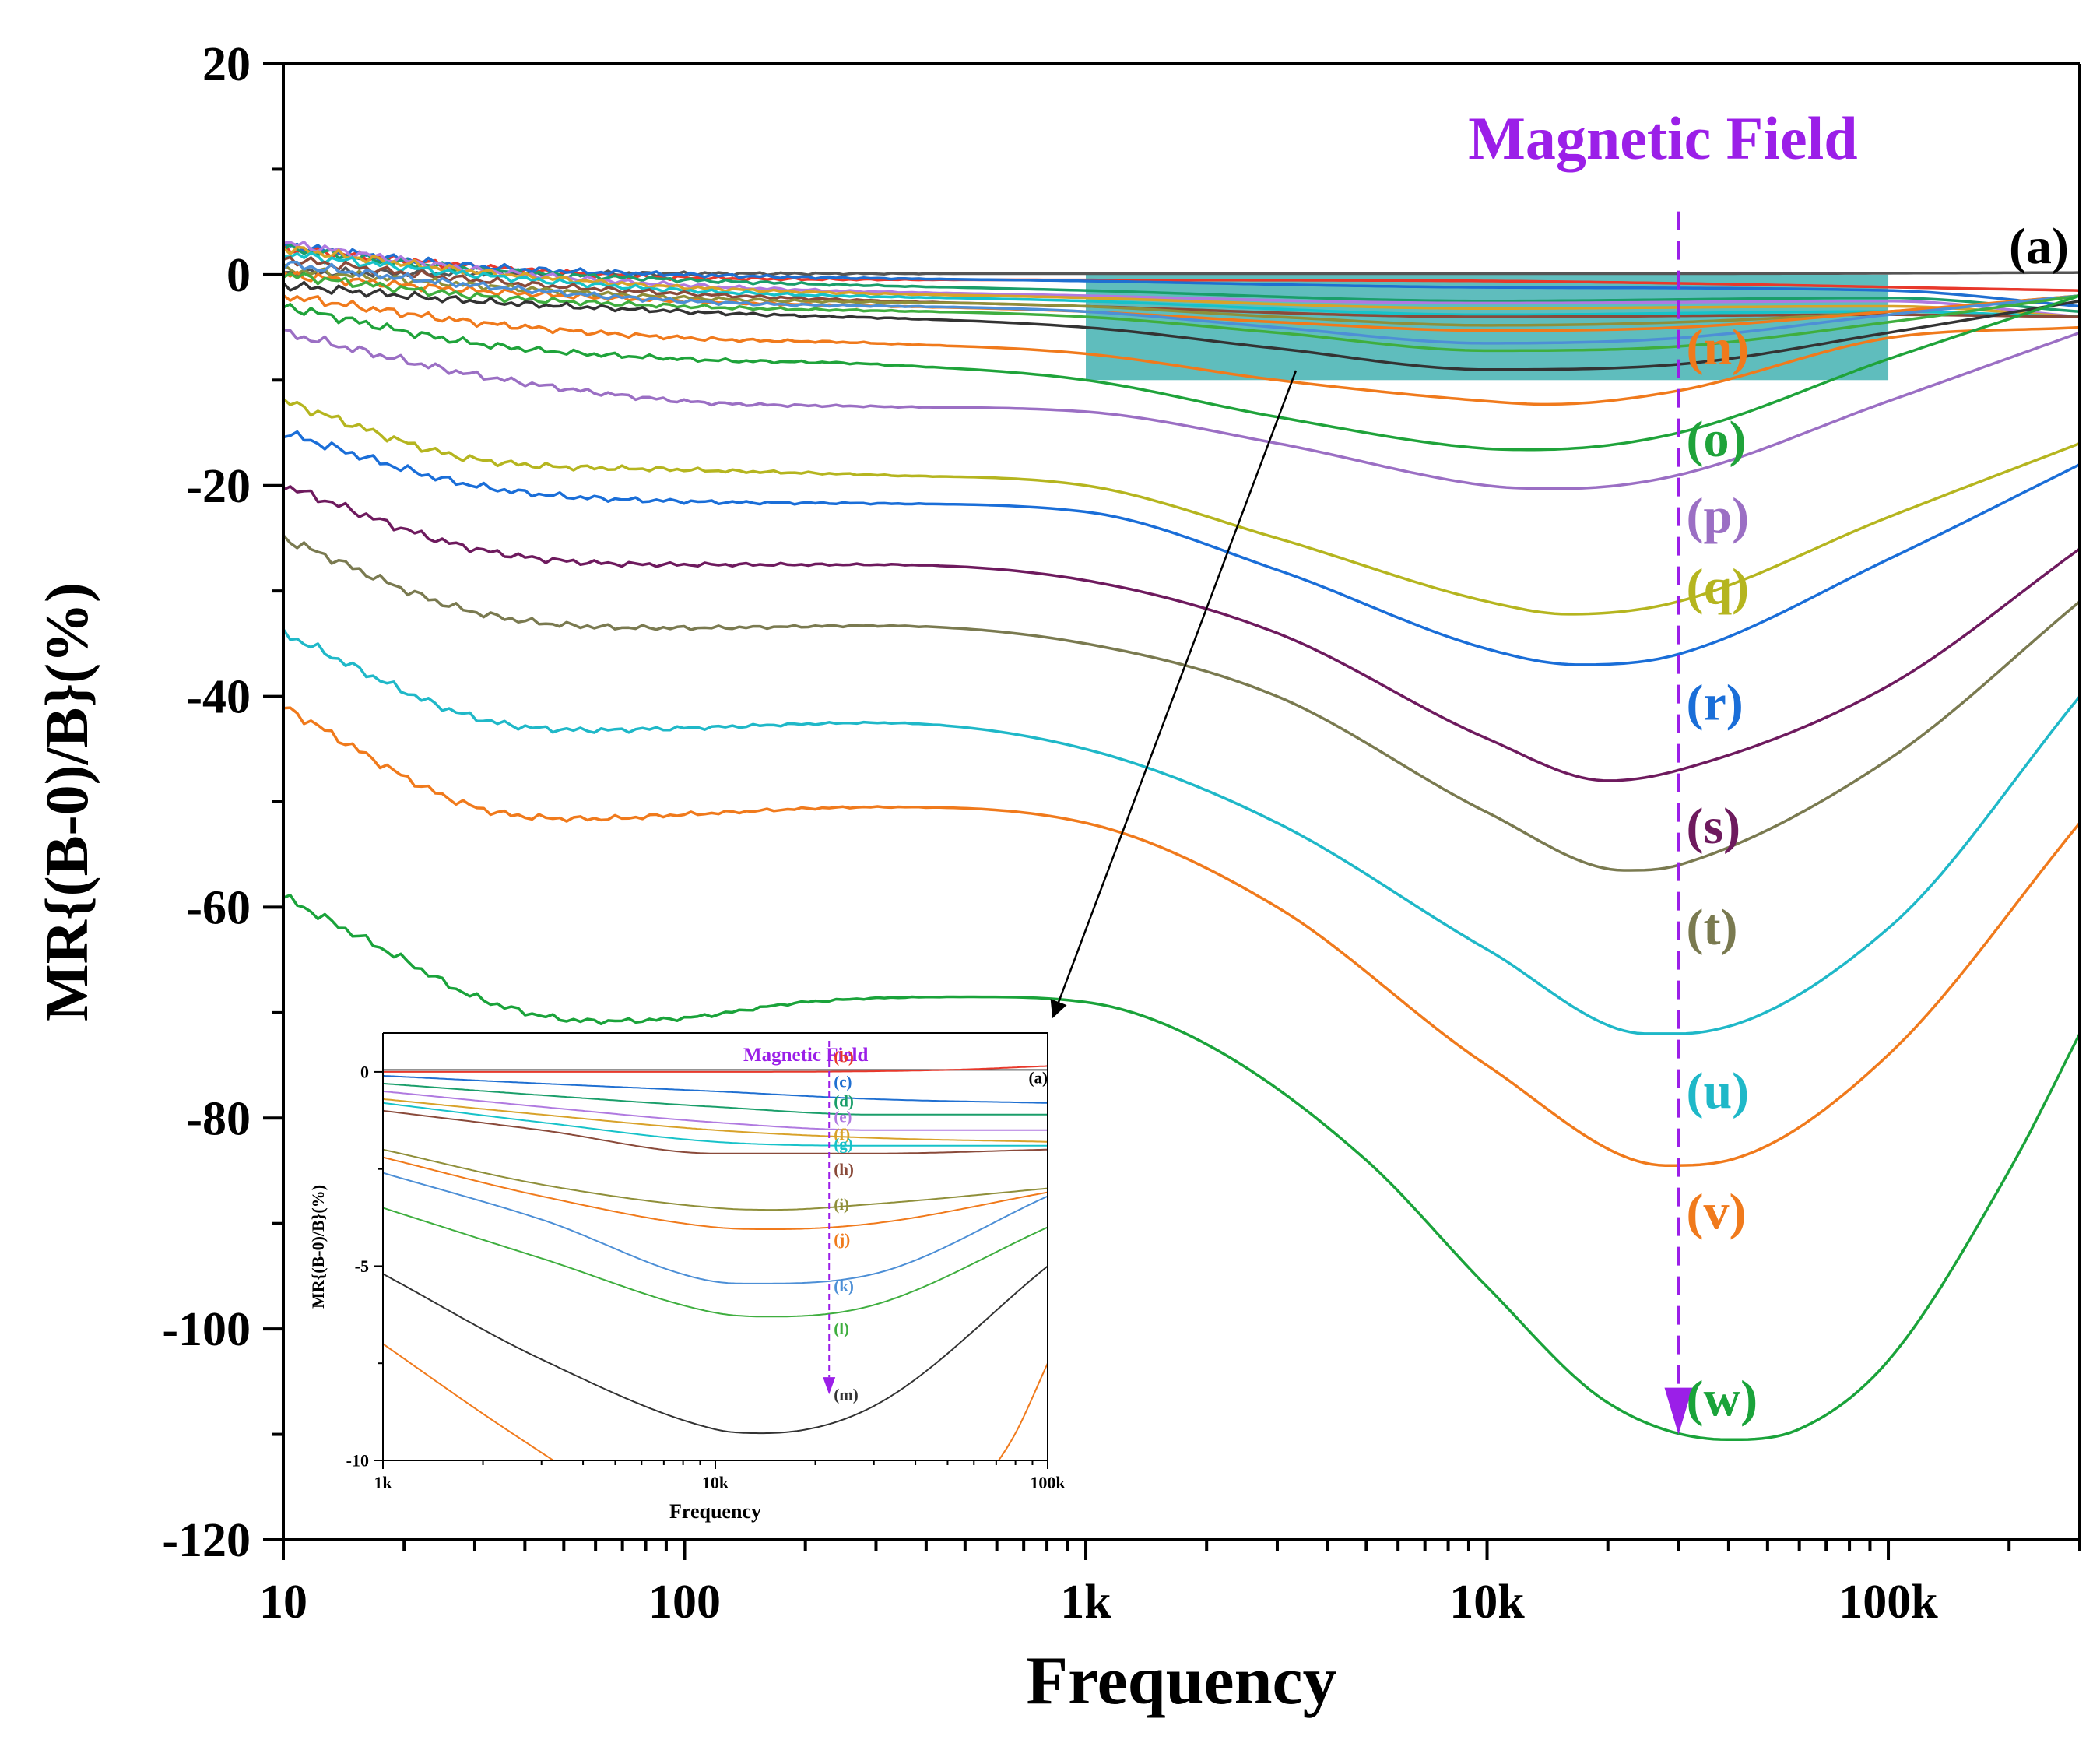 This screenshot has height=1757, width=2100. I want to click on inset-series-n2, so click(1022, 1411).